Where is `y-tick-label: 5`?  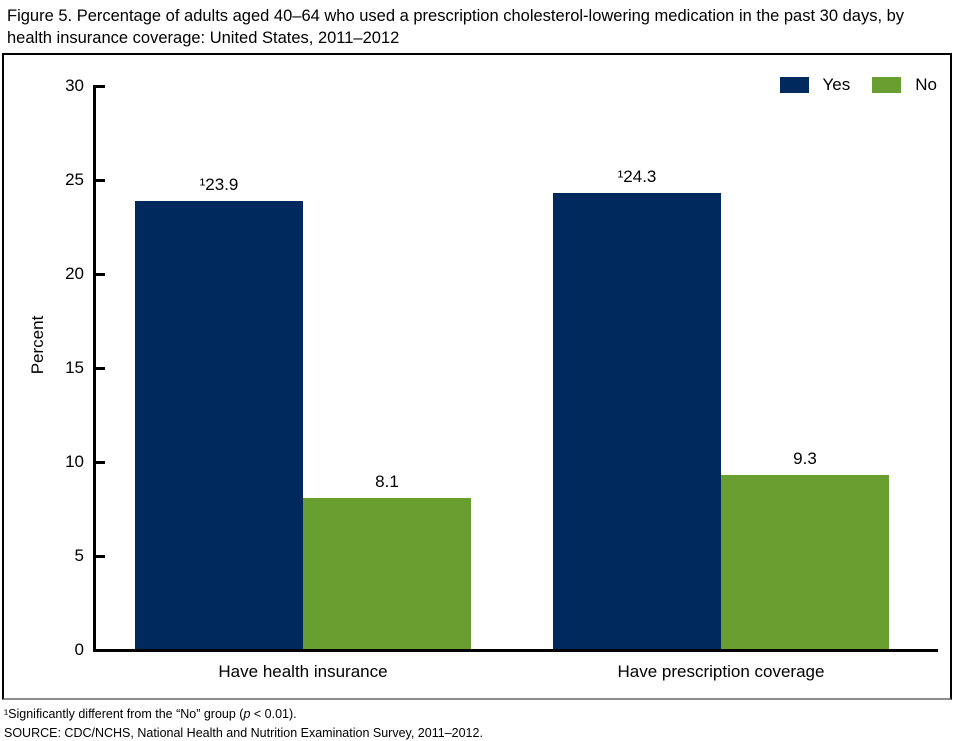
y-tick-label: 5 is located at coordinates (79, 555).